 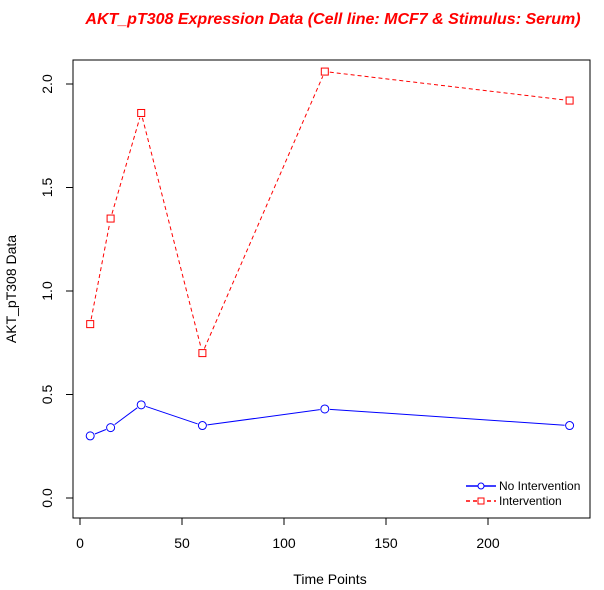 I want to click on y-axis-label: AKT_pT308 Data, so click(x=11, y=289).